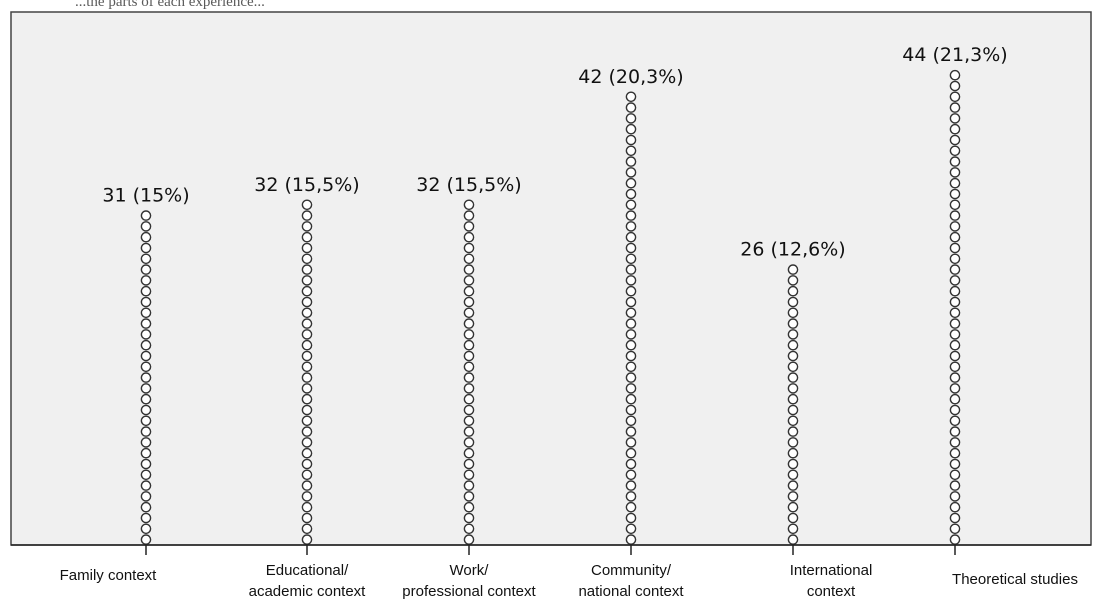  What do you see at coordinates (308, 591) in the screenshot?
I see `category-label: academic context` at bounding box center [308, 591].